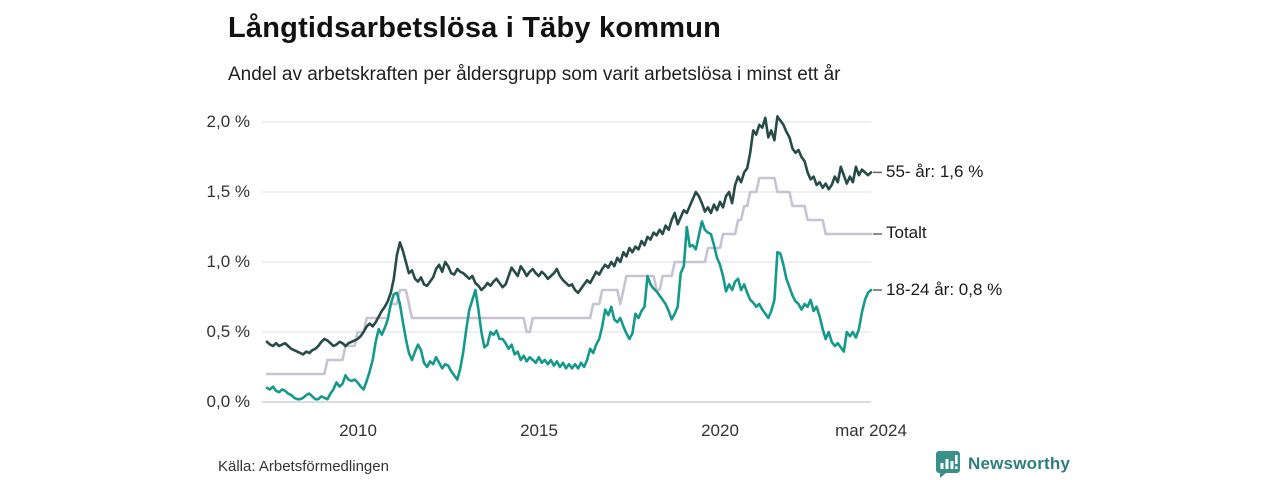 The image size is (1280, 480). Describe the element at coordinates (539, 430) in the screenshot. I see `x-tick-label: 2015` at that location.